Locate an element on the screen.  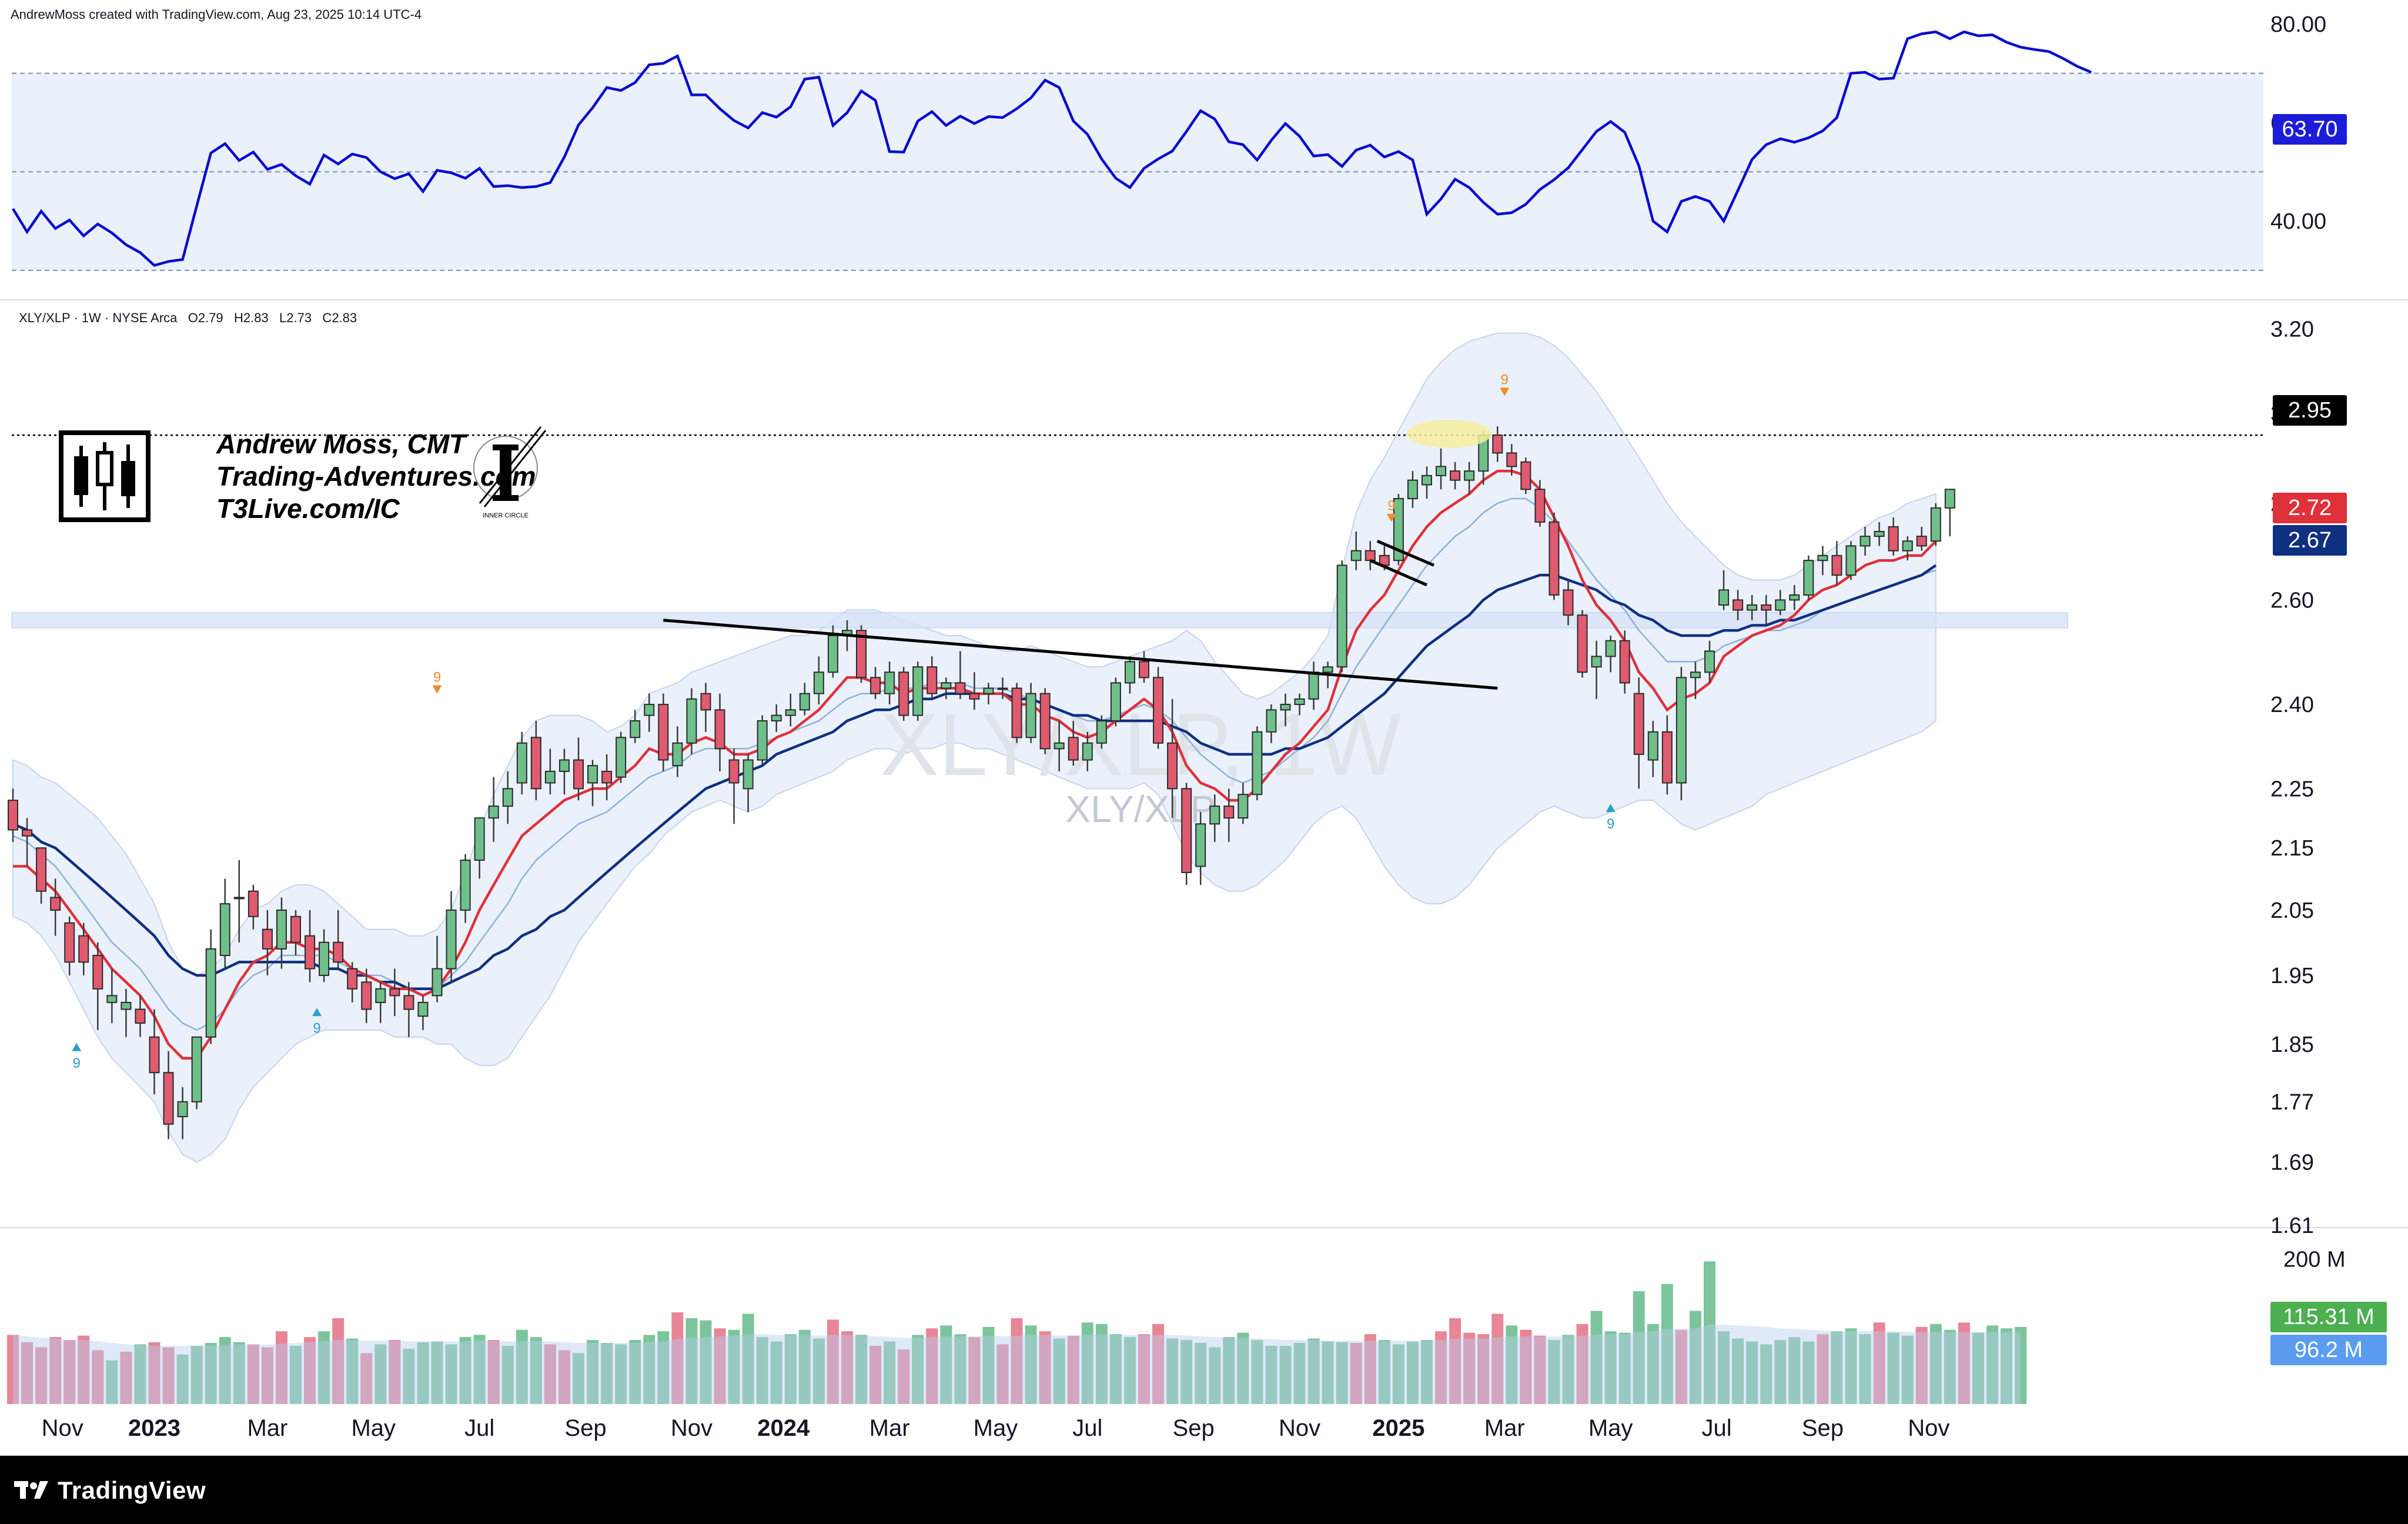
watermark-small: XLY/XLP is located at coordinates (1141, 809).